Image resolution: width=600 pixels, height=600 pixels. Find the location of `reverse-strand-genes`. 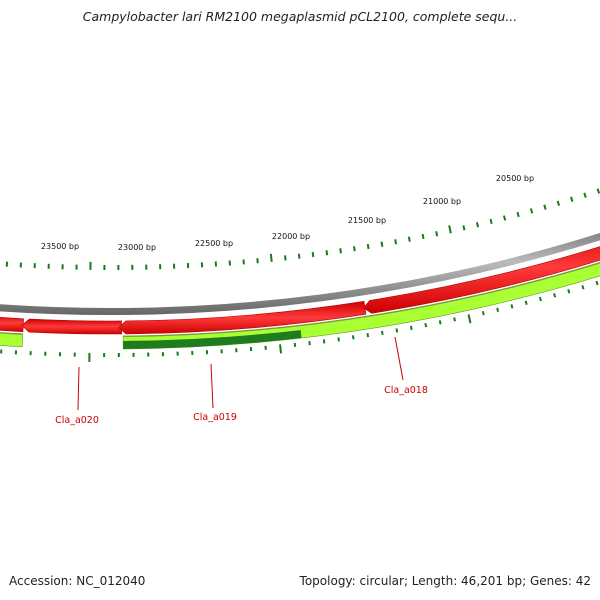

reverse-strand-genes is located at coordinates (300, 305).